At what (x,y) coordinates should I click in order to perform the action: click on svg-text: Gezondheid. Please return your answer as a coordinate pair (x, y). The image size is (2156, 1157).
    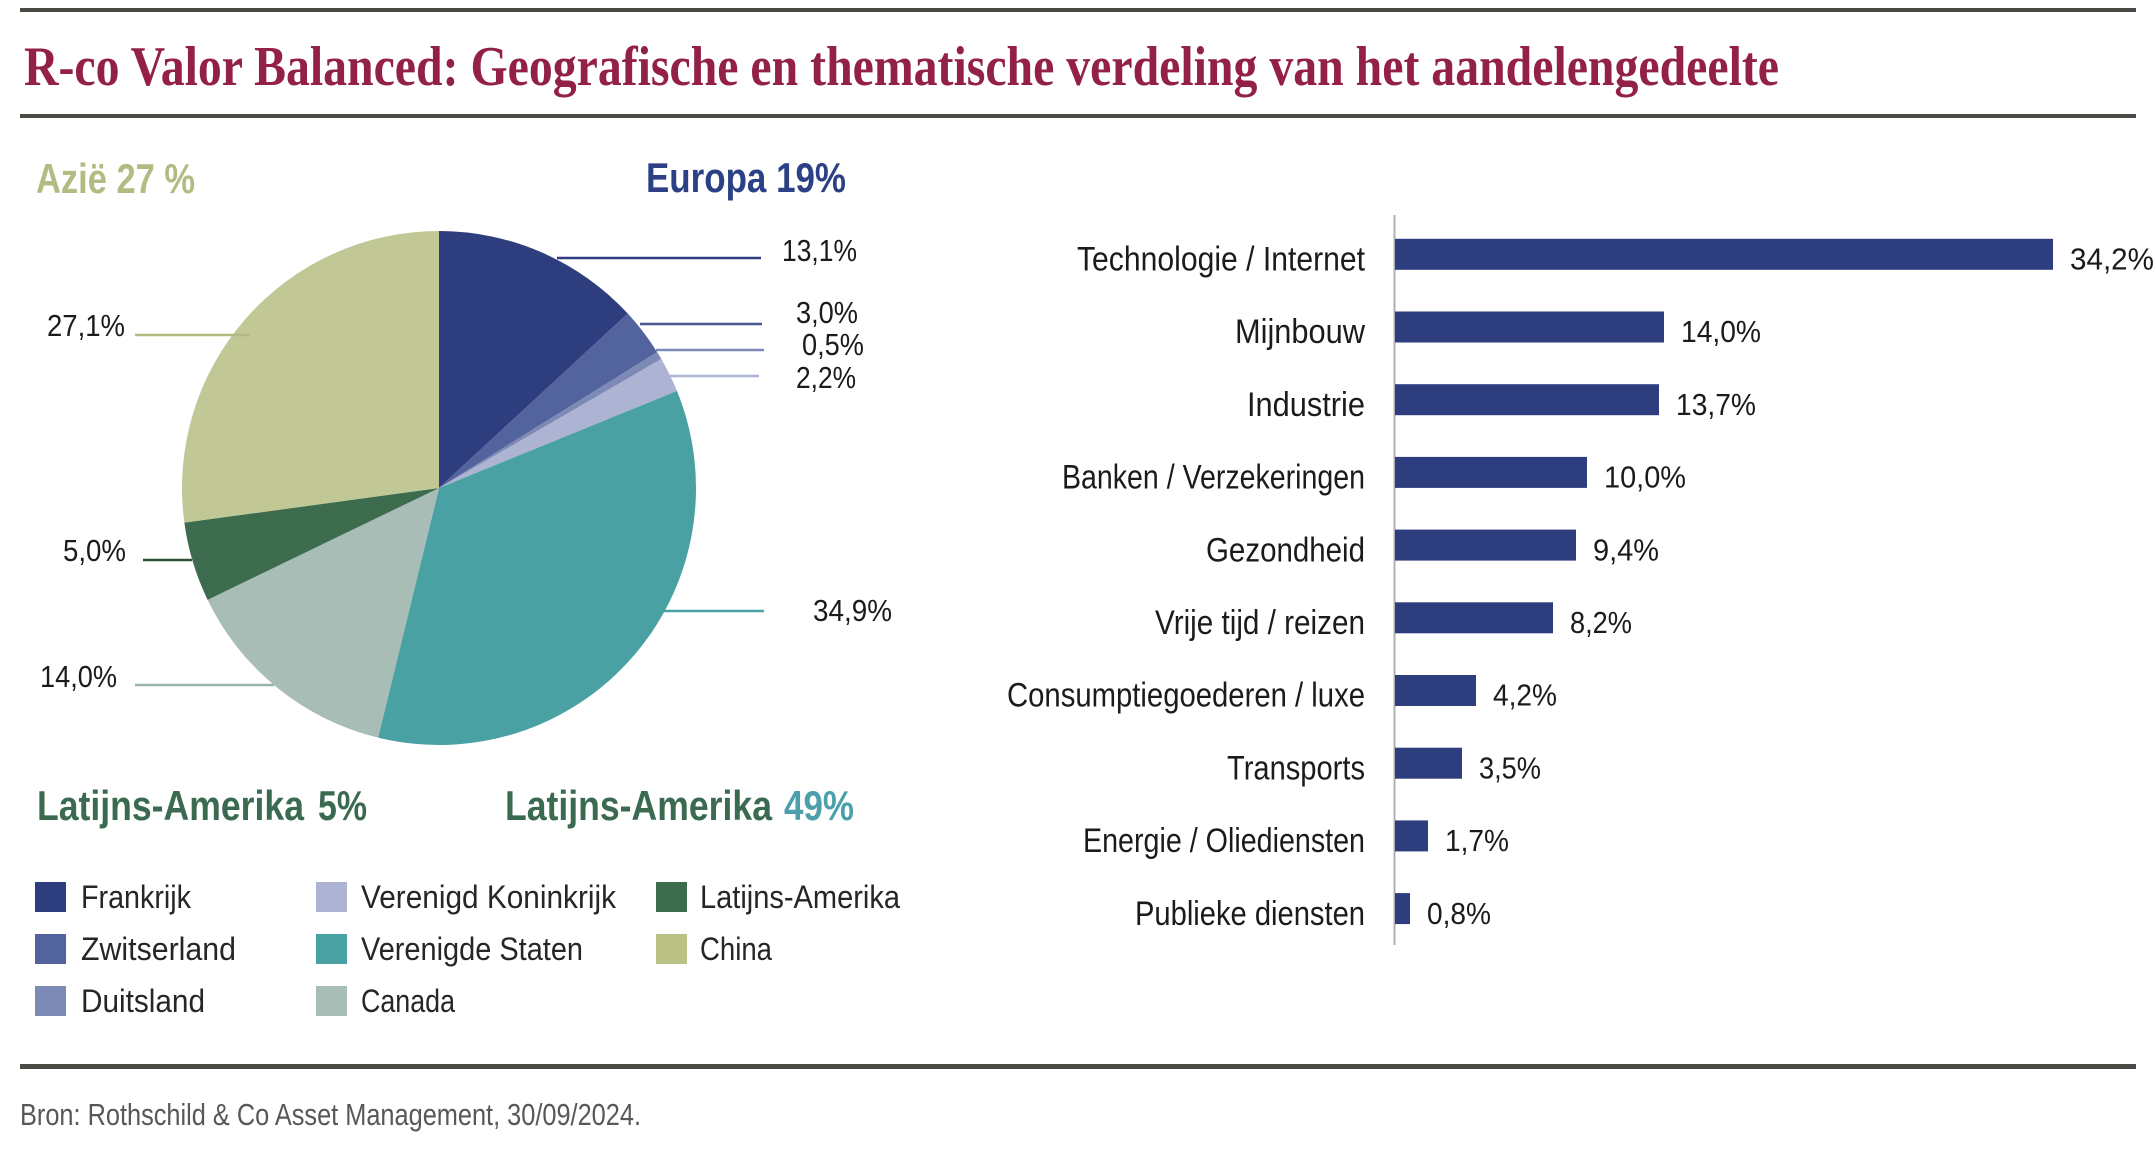
    Looking at the image, I should click on (1285, 550).